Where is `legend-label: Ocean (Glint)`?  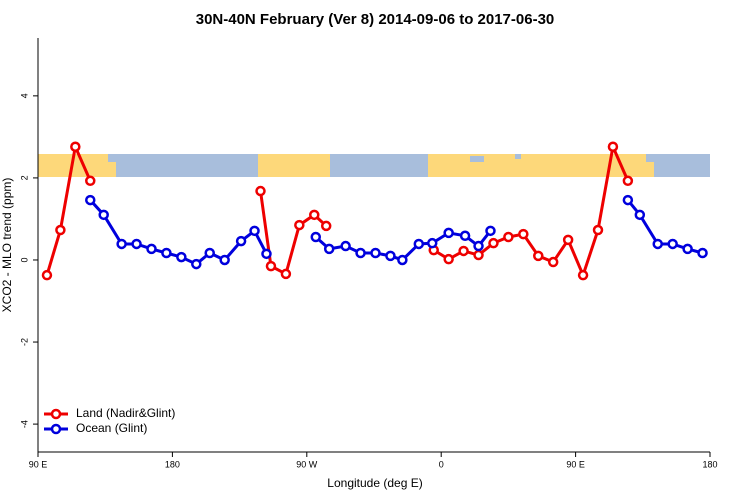
legend-label: Ocean (Glint) is located at coordinates (111, 428).